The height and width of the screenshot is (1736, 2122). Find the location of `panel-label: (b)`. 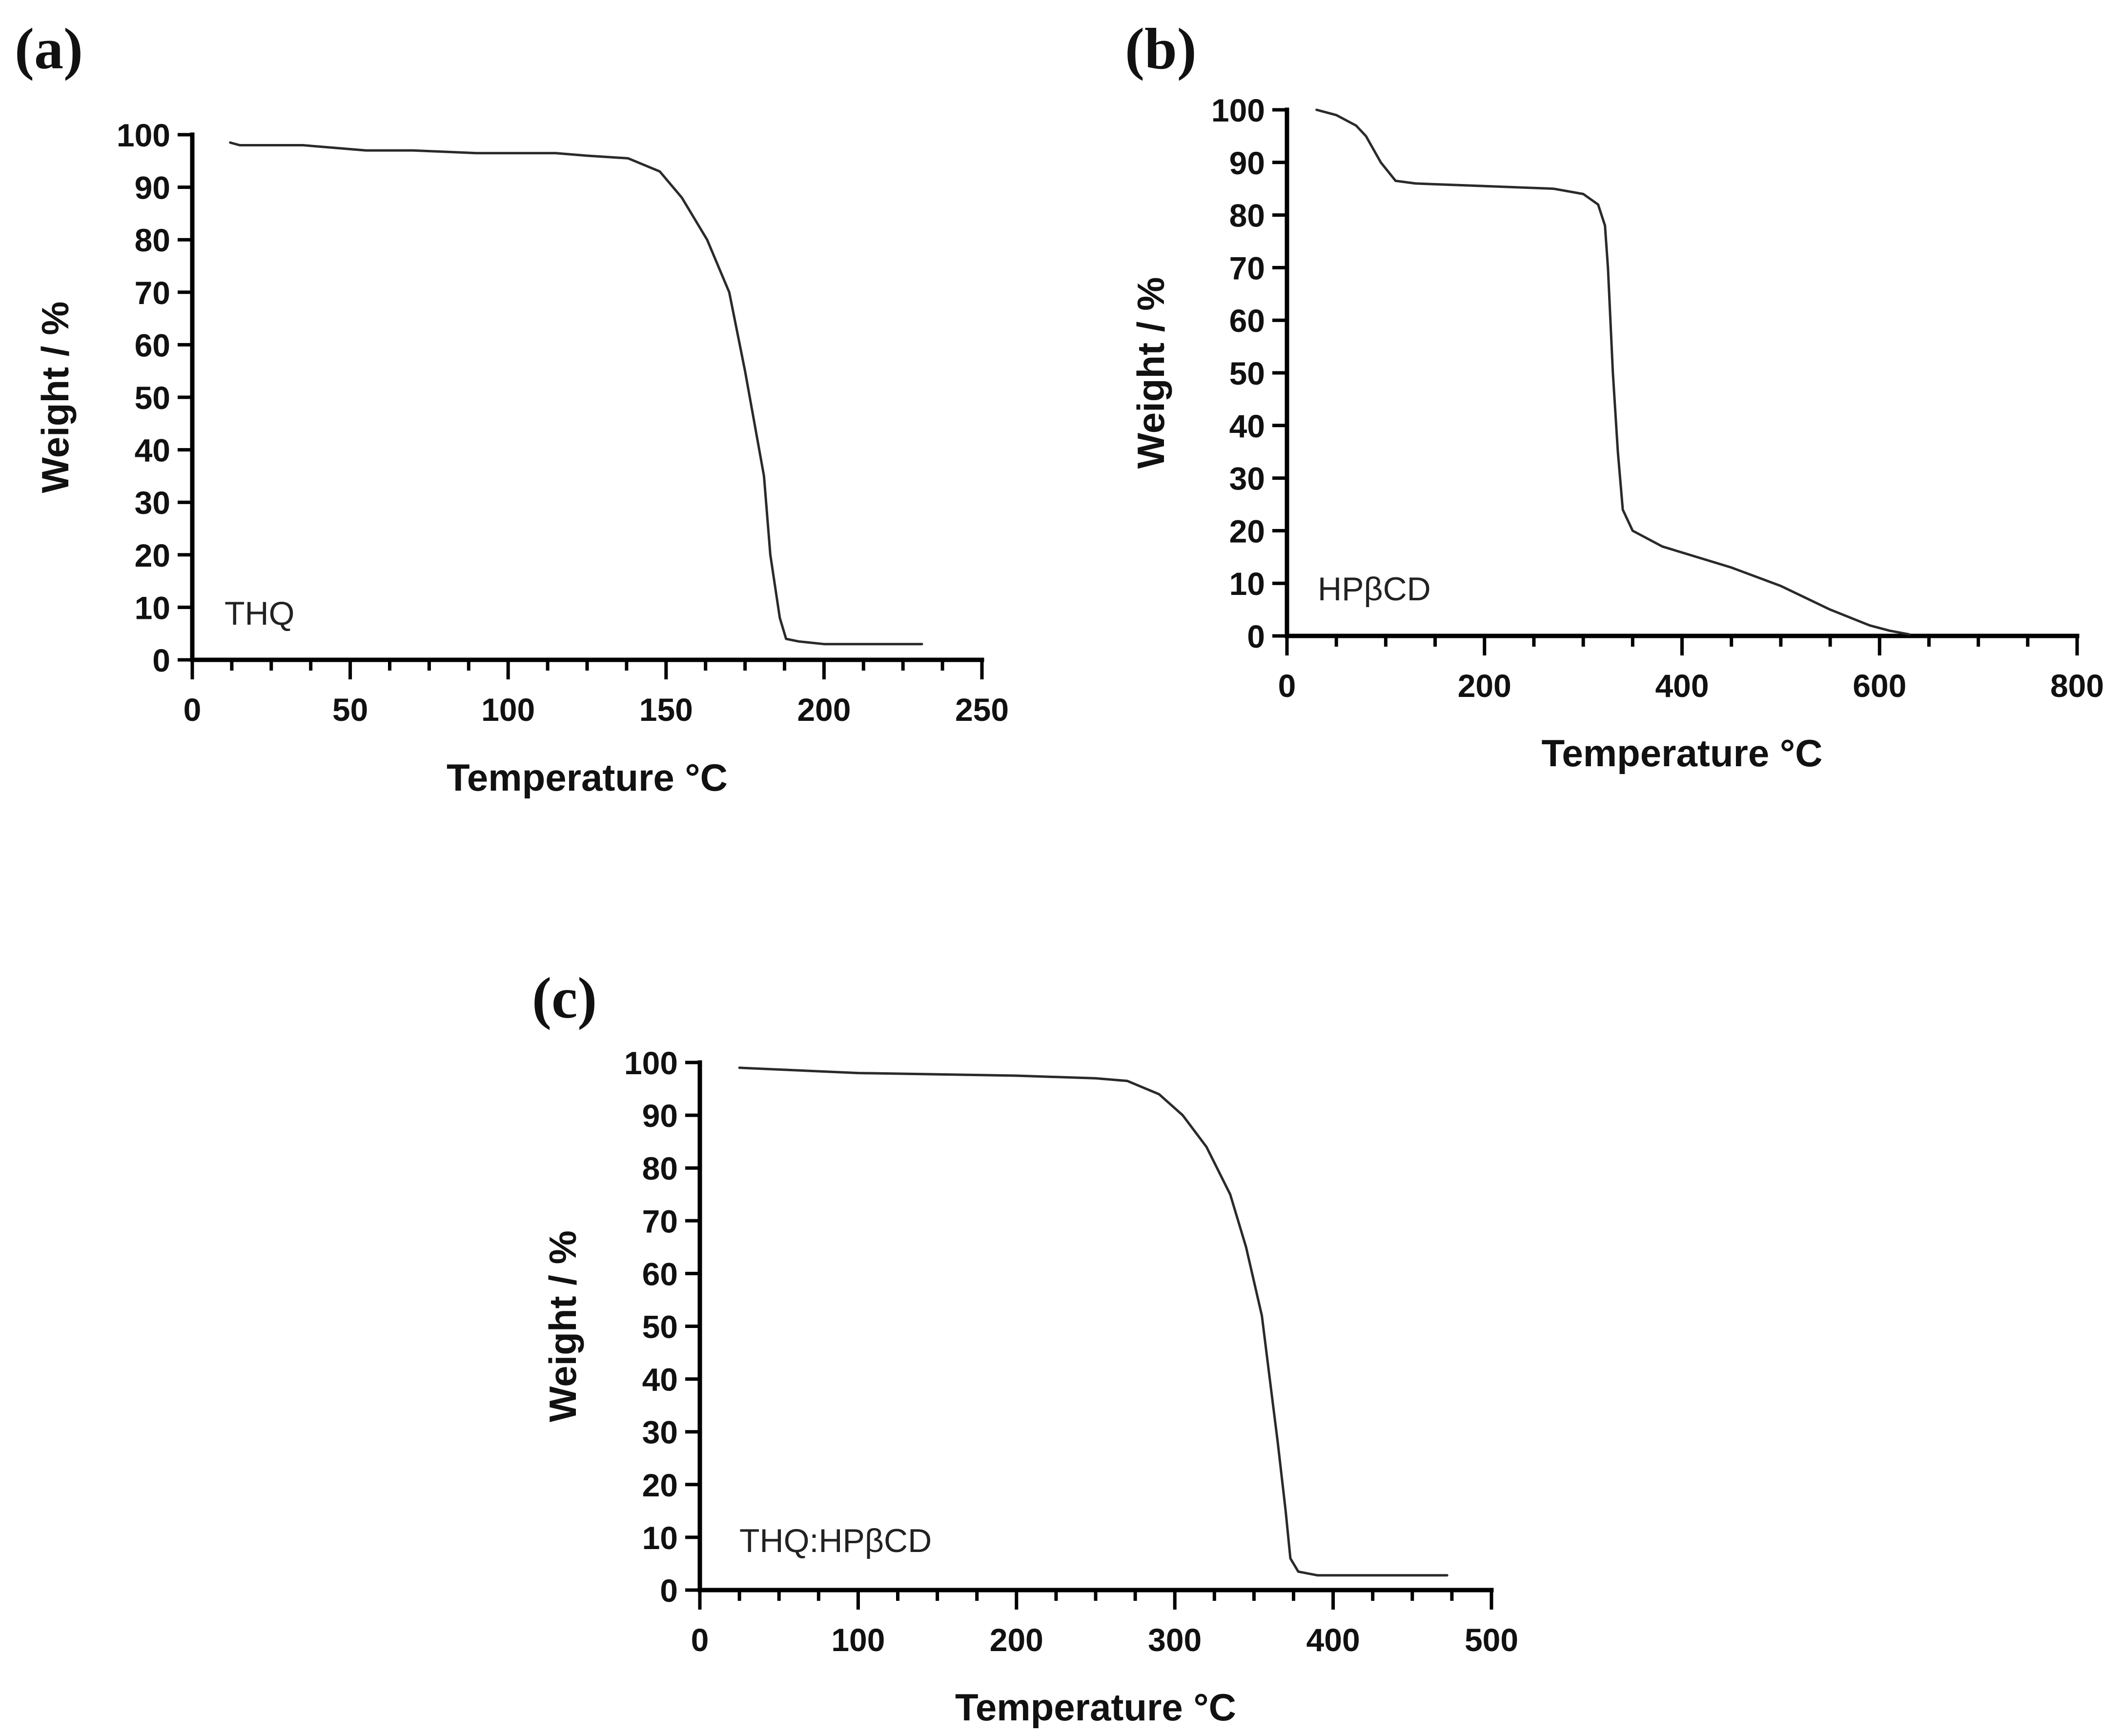

panel-label: (b) is located at coordinates (1161, 48).